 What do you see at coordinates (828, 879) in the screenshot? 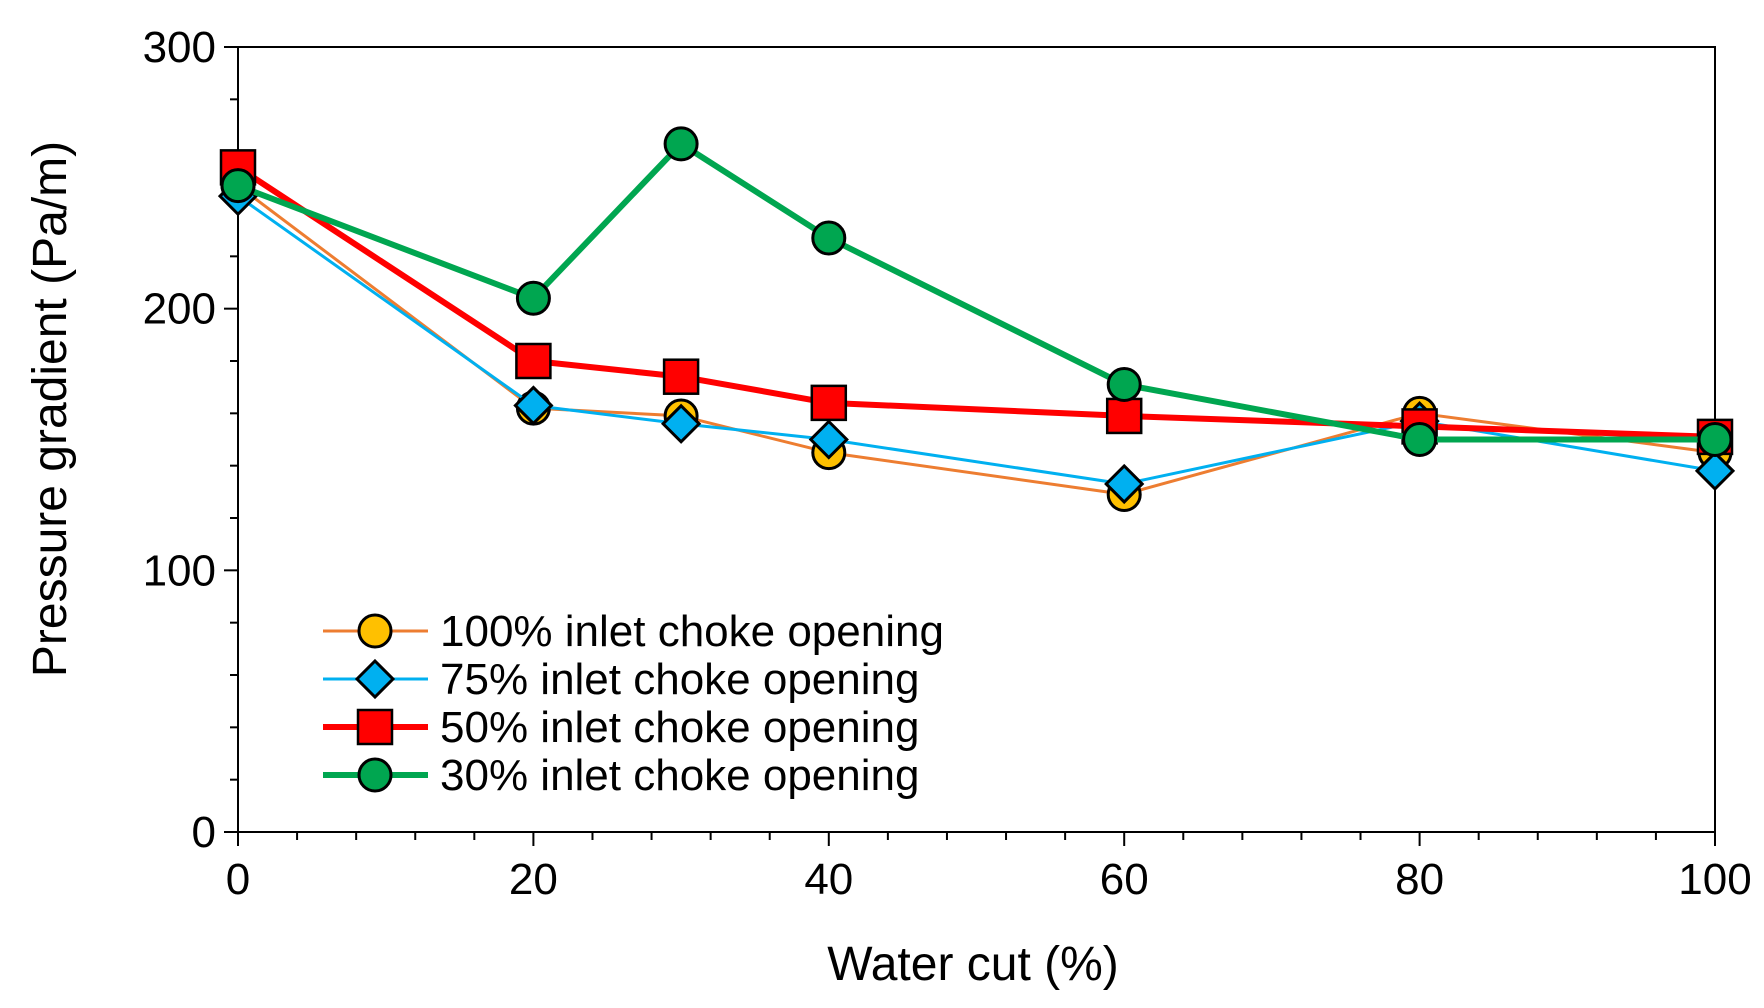
I see `x-tick-label: 40` at bounding box center [828, 879].